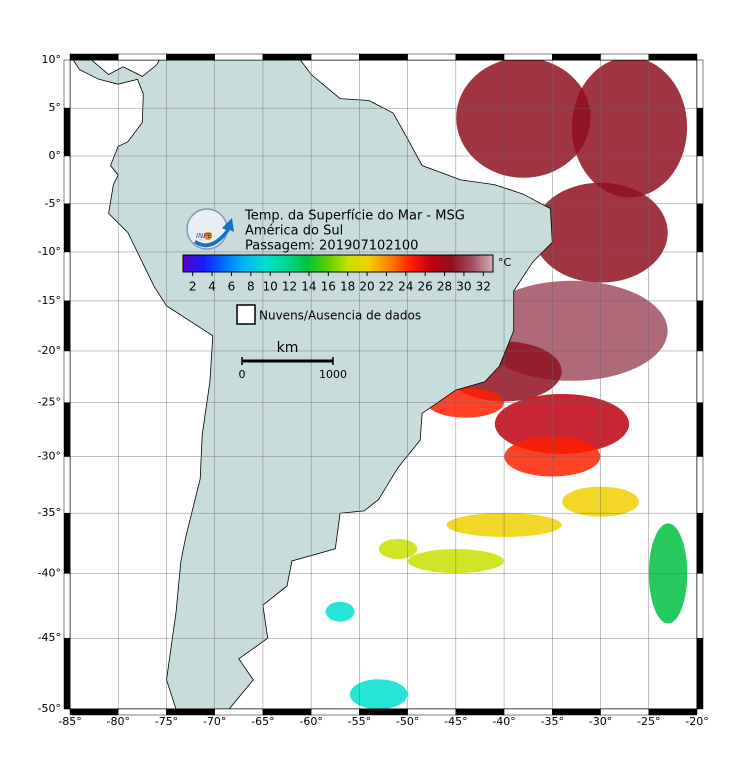 Image resolution: width=741 pixels, height=781 pixels. I want to click on colorbar-tick-label: 14, so click(308, 287).